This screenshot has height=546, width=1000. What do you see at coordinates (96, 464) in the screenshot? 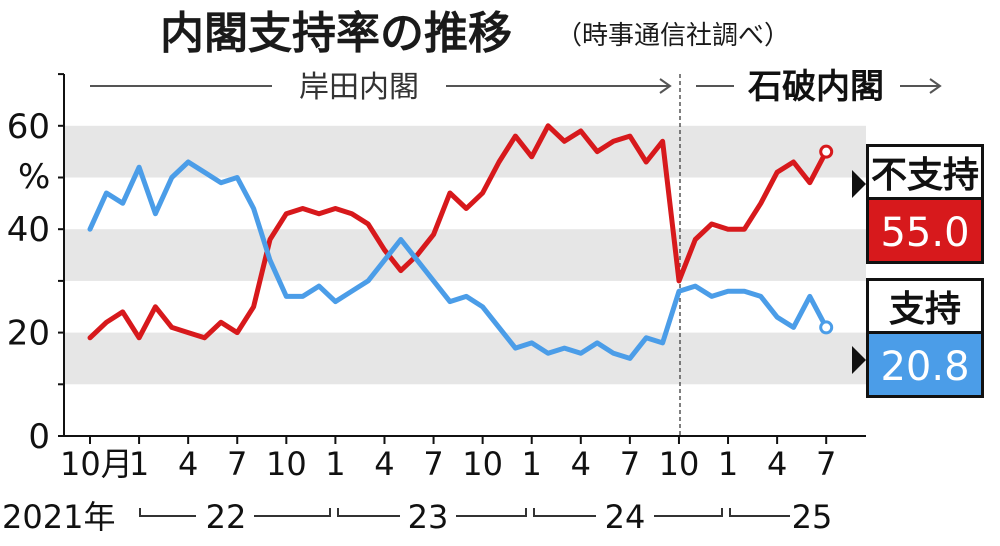
I see `x-tick-label: 10月` at bounding box center [96, 464].